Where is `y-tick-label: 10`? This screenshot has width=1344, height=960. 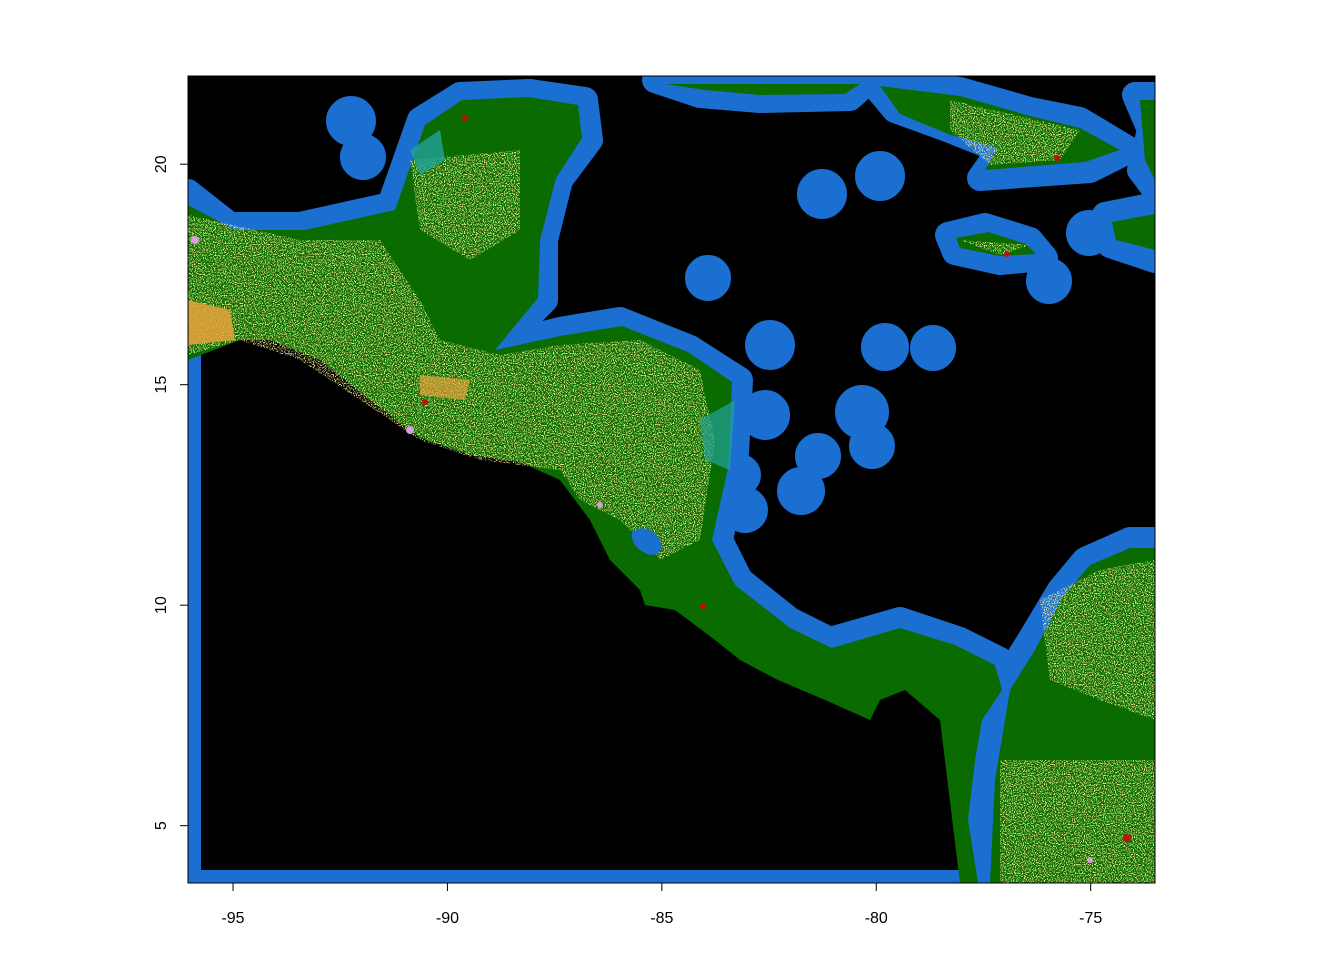 y-tick-label: 10 is located at coordinates (161, 605).